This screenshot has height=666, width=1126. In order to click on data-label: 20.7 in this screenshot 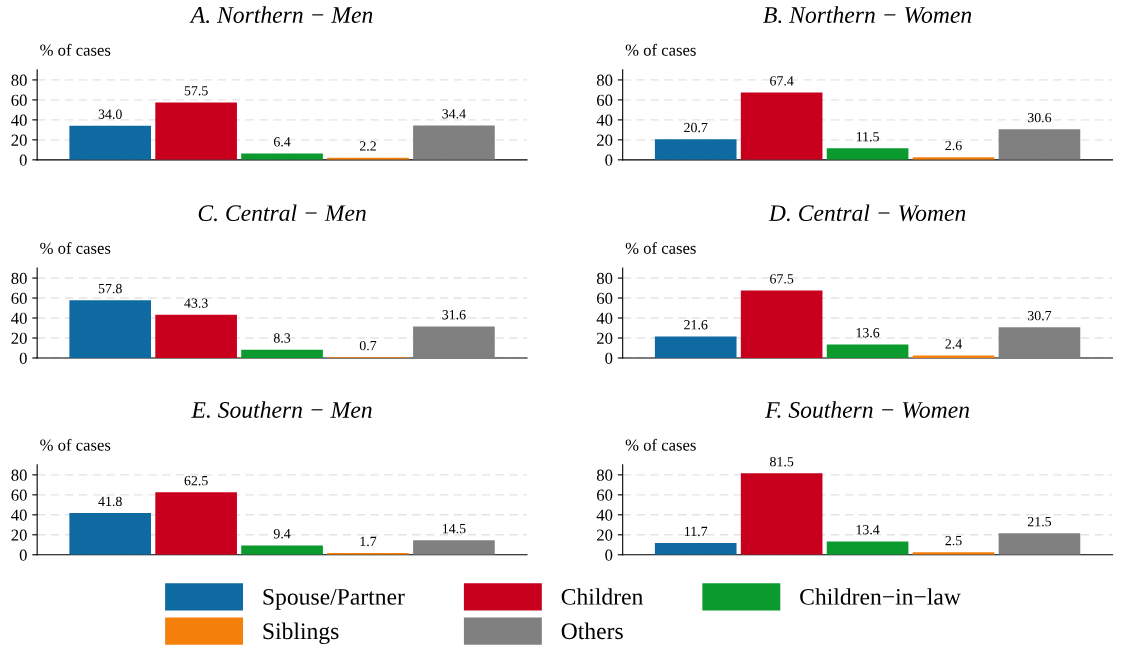, I will do `click(696, 127)`.